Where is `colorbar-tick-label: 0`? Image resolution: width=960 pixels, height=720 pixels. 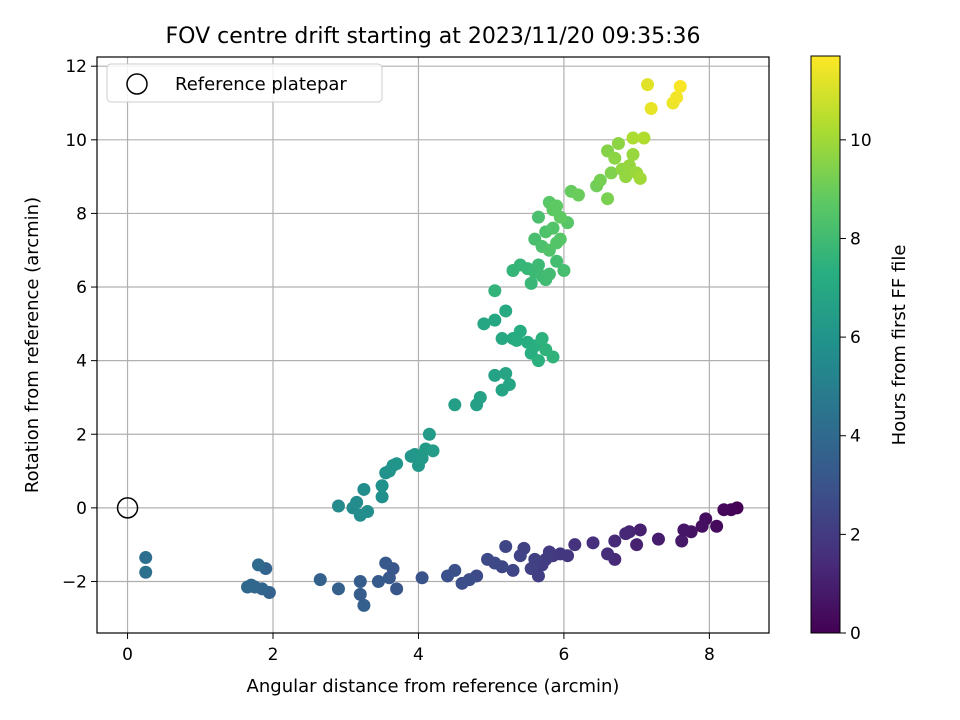 colorbar-tick-label: 0 is located at coordinates (855, 634).